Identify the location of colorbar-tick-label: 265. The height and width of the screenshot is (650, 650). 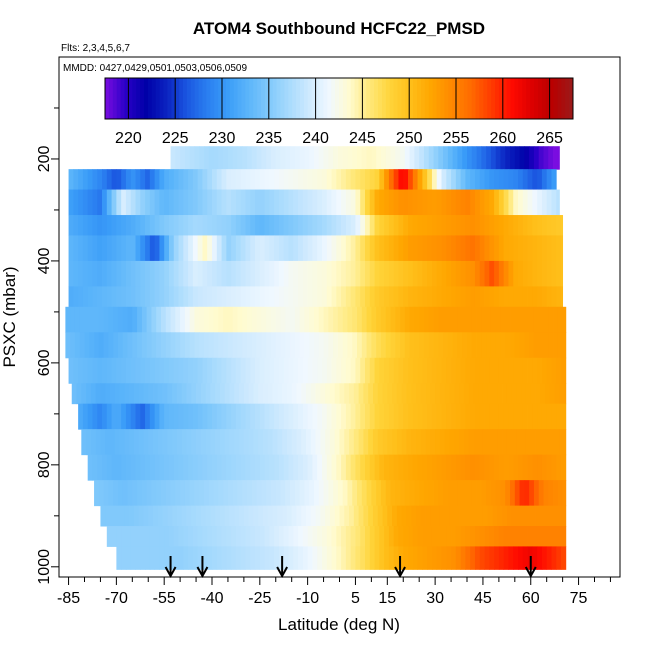
(549, 138).